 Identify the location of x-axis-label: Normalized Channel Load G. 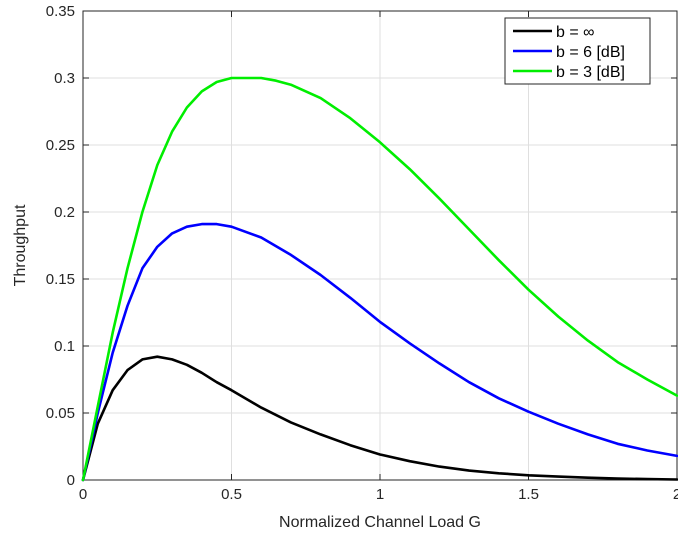
(380, 522).